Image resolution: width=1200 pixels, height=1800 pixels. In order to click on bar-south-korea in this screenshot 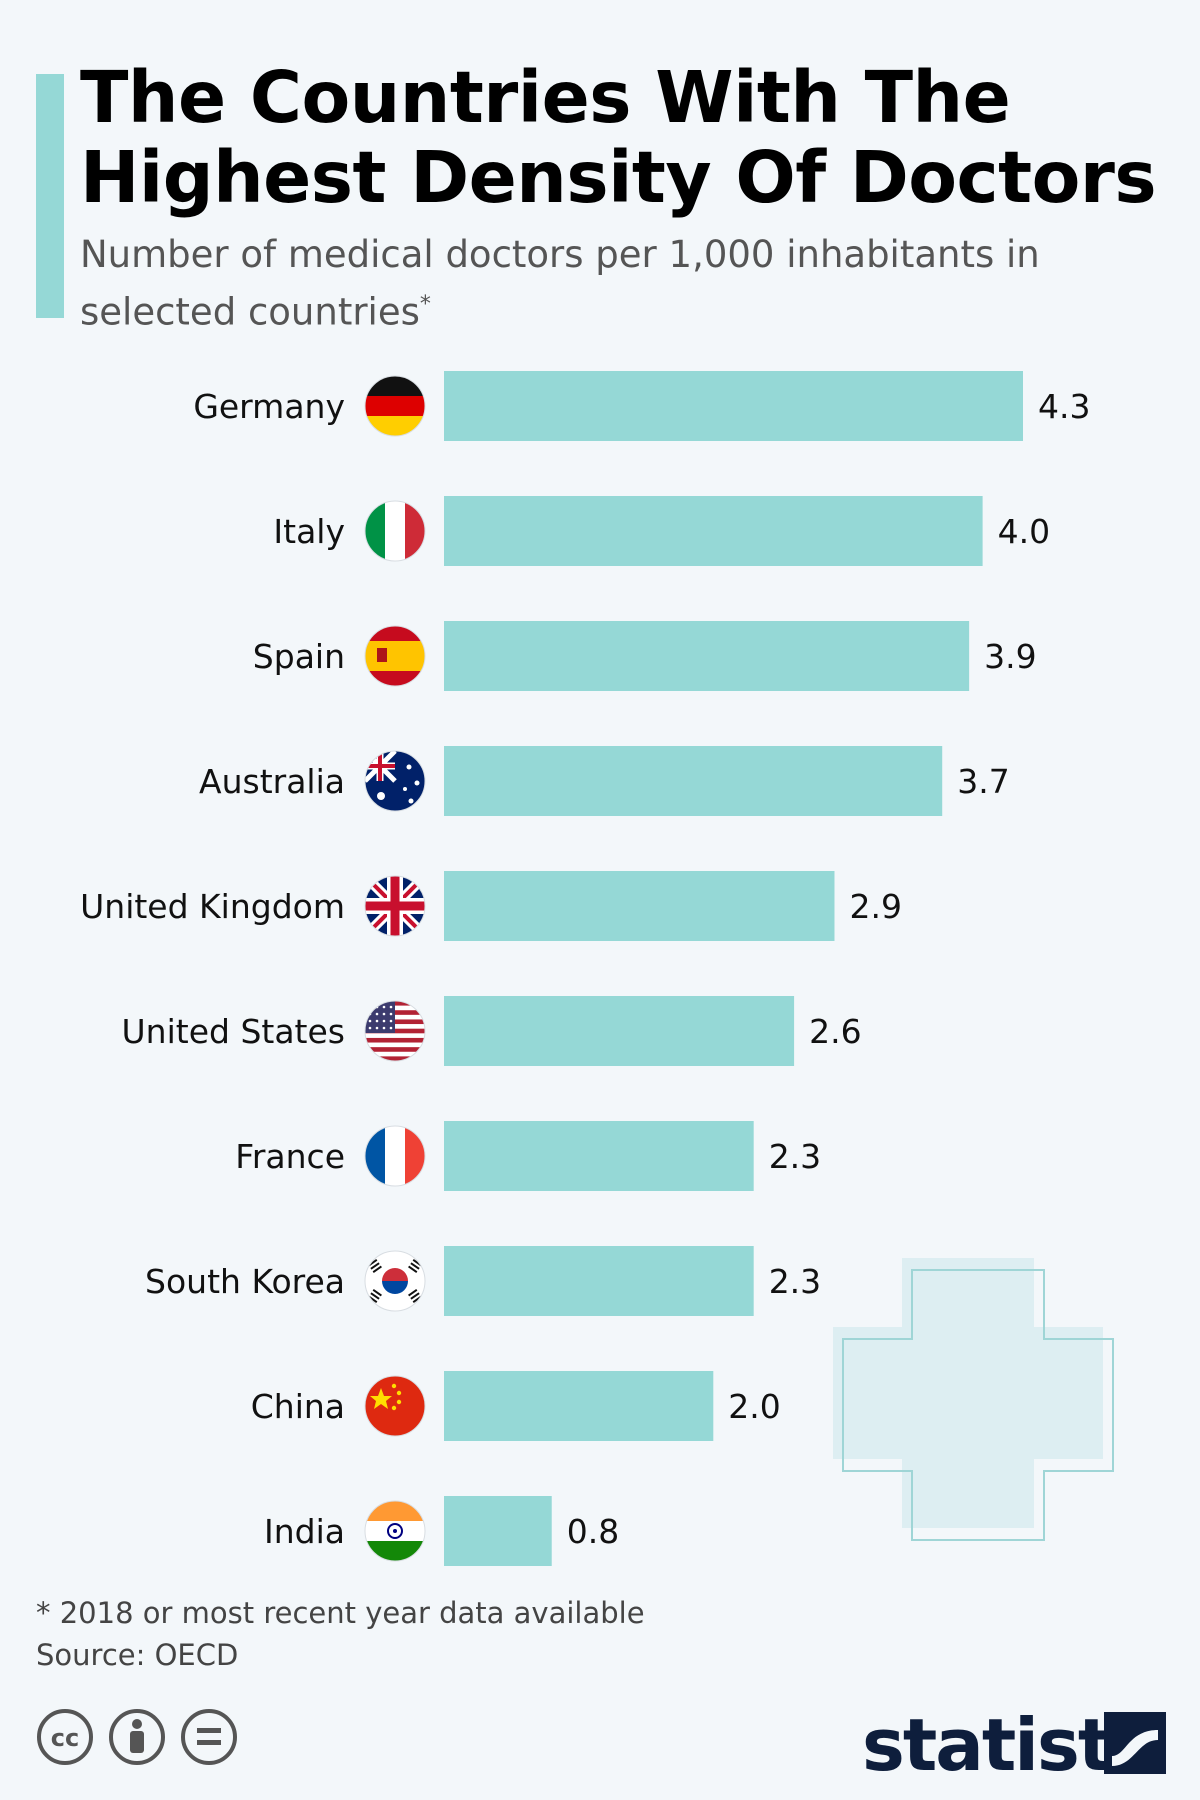, I will do `click(599, 1281)`.